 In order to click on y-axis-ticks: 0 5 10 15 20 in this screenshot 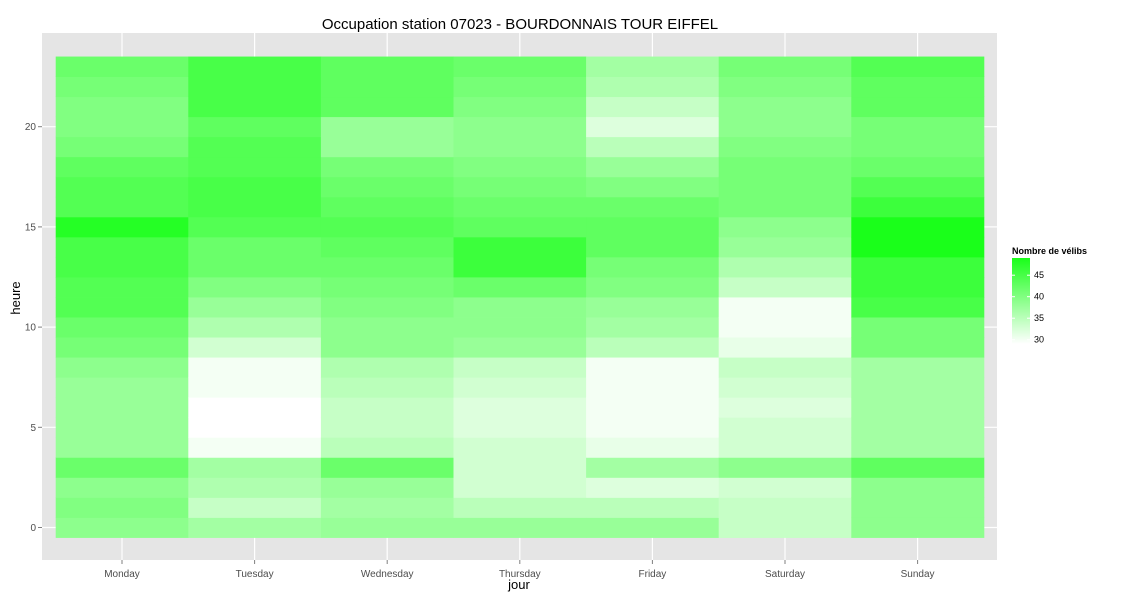, I will do `click(33, 328)`.